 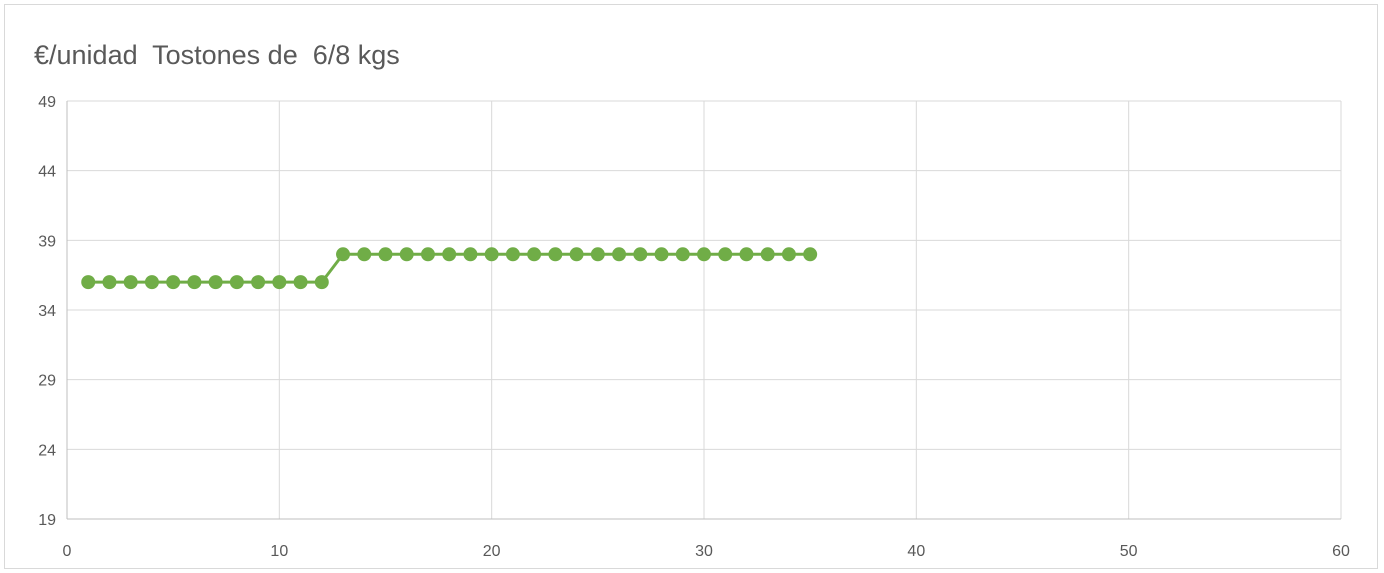 I want to click on x-tick-label: 0, so click(x=67, y=551).